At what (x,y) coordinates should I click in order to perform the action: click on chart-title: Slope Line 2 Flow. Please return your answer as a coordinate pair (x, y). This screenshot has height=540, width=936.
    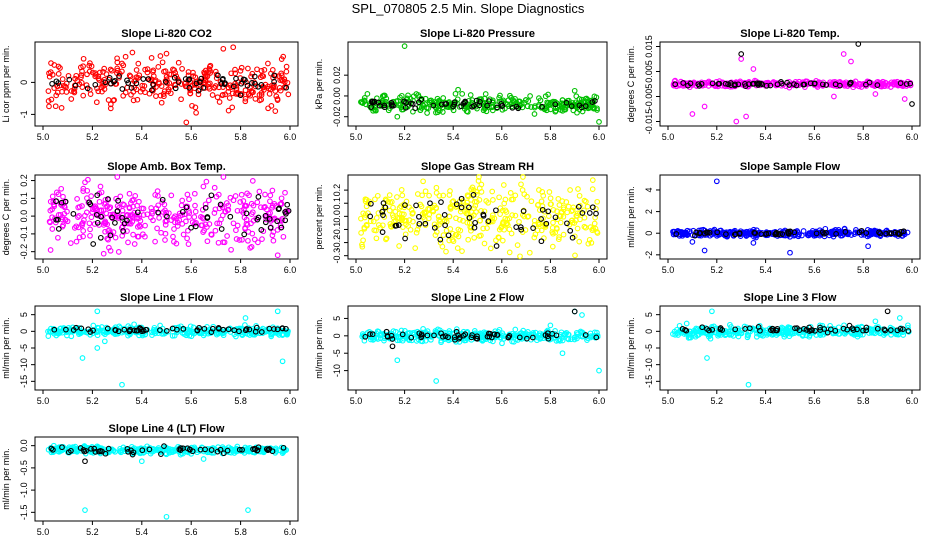
    Looking at the image, I should click on (477, 298).